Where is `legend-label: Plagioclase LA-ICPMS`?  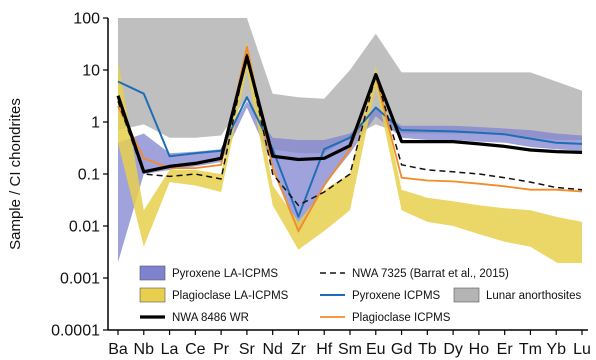
legend-label: Plagioclase LA-ICPMS is located at coordinates (230, 296).